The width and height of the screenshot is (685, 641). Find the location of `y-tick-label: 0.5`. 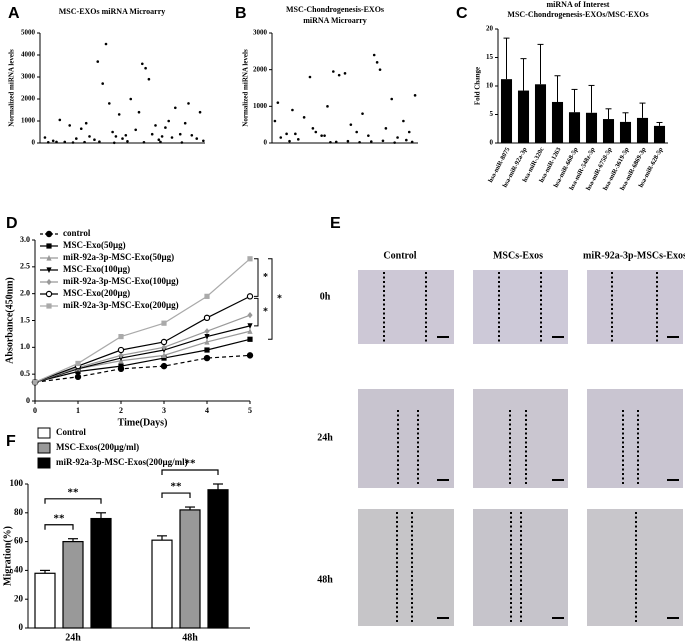

y-tick-label: 0.5 is located at coordinates (25, 373).